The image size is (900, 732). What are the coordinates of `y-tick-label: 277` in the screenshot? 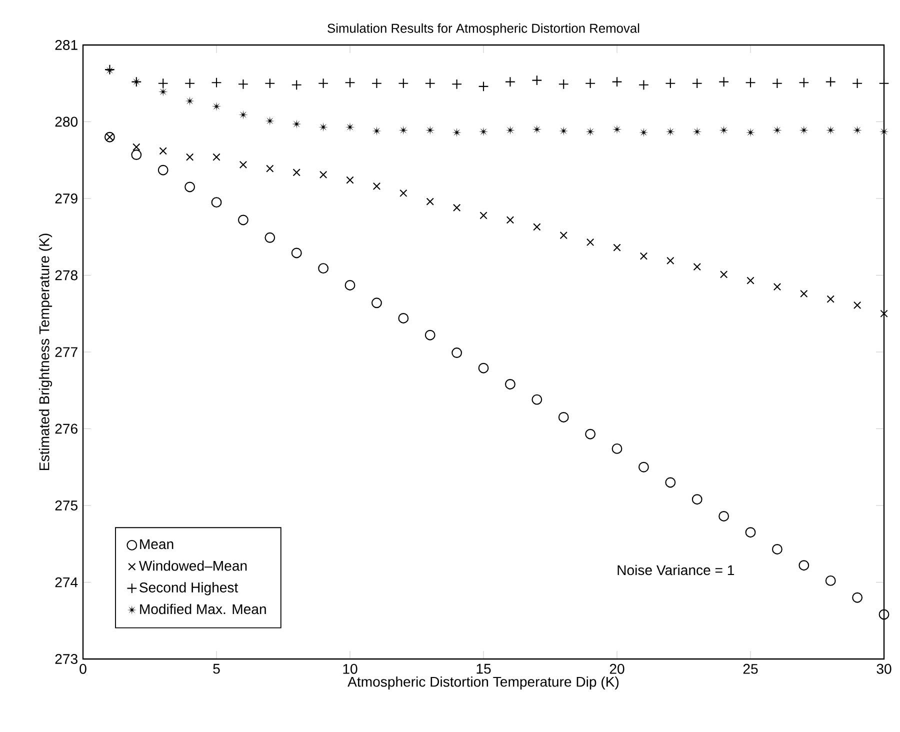 It's located at (66, 352).